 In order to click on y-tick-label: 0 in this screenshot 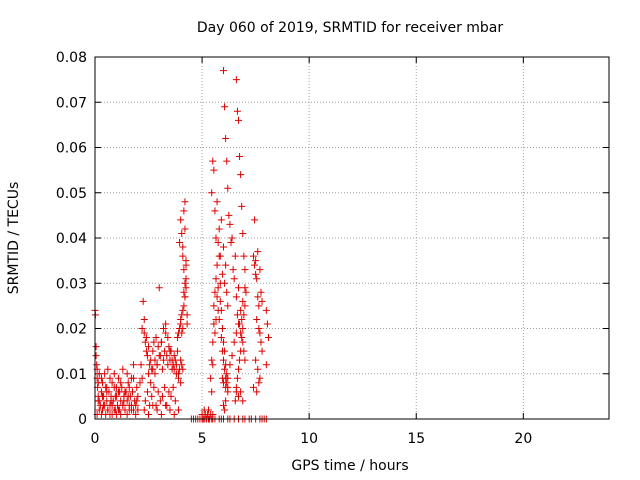, I will do `click(82, 420)`.